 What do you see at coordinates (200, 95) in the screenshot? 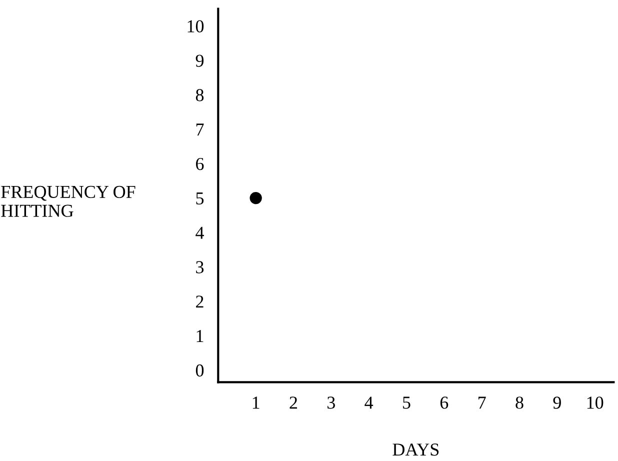
I see `y-tick-label: 8` at bounding box center [200, 95].